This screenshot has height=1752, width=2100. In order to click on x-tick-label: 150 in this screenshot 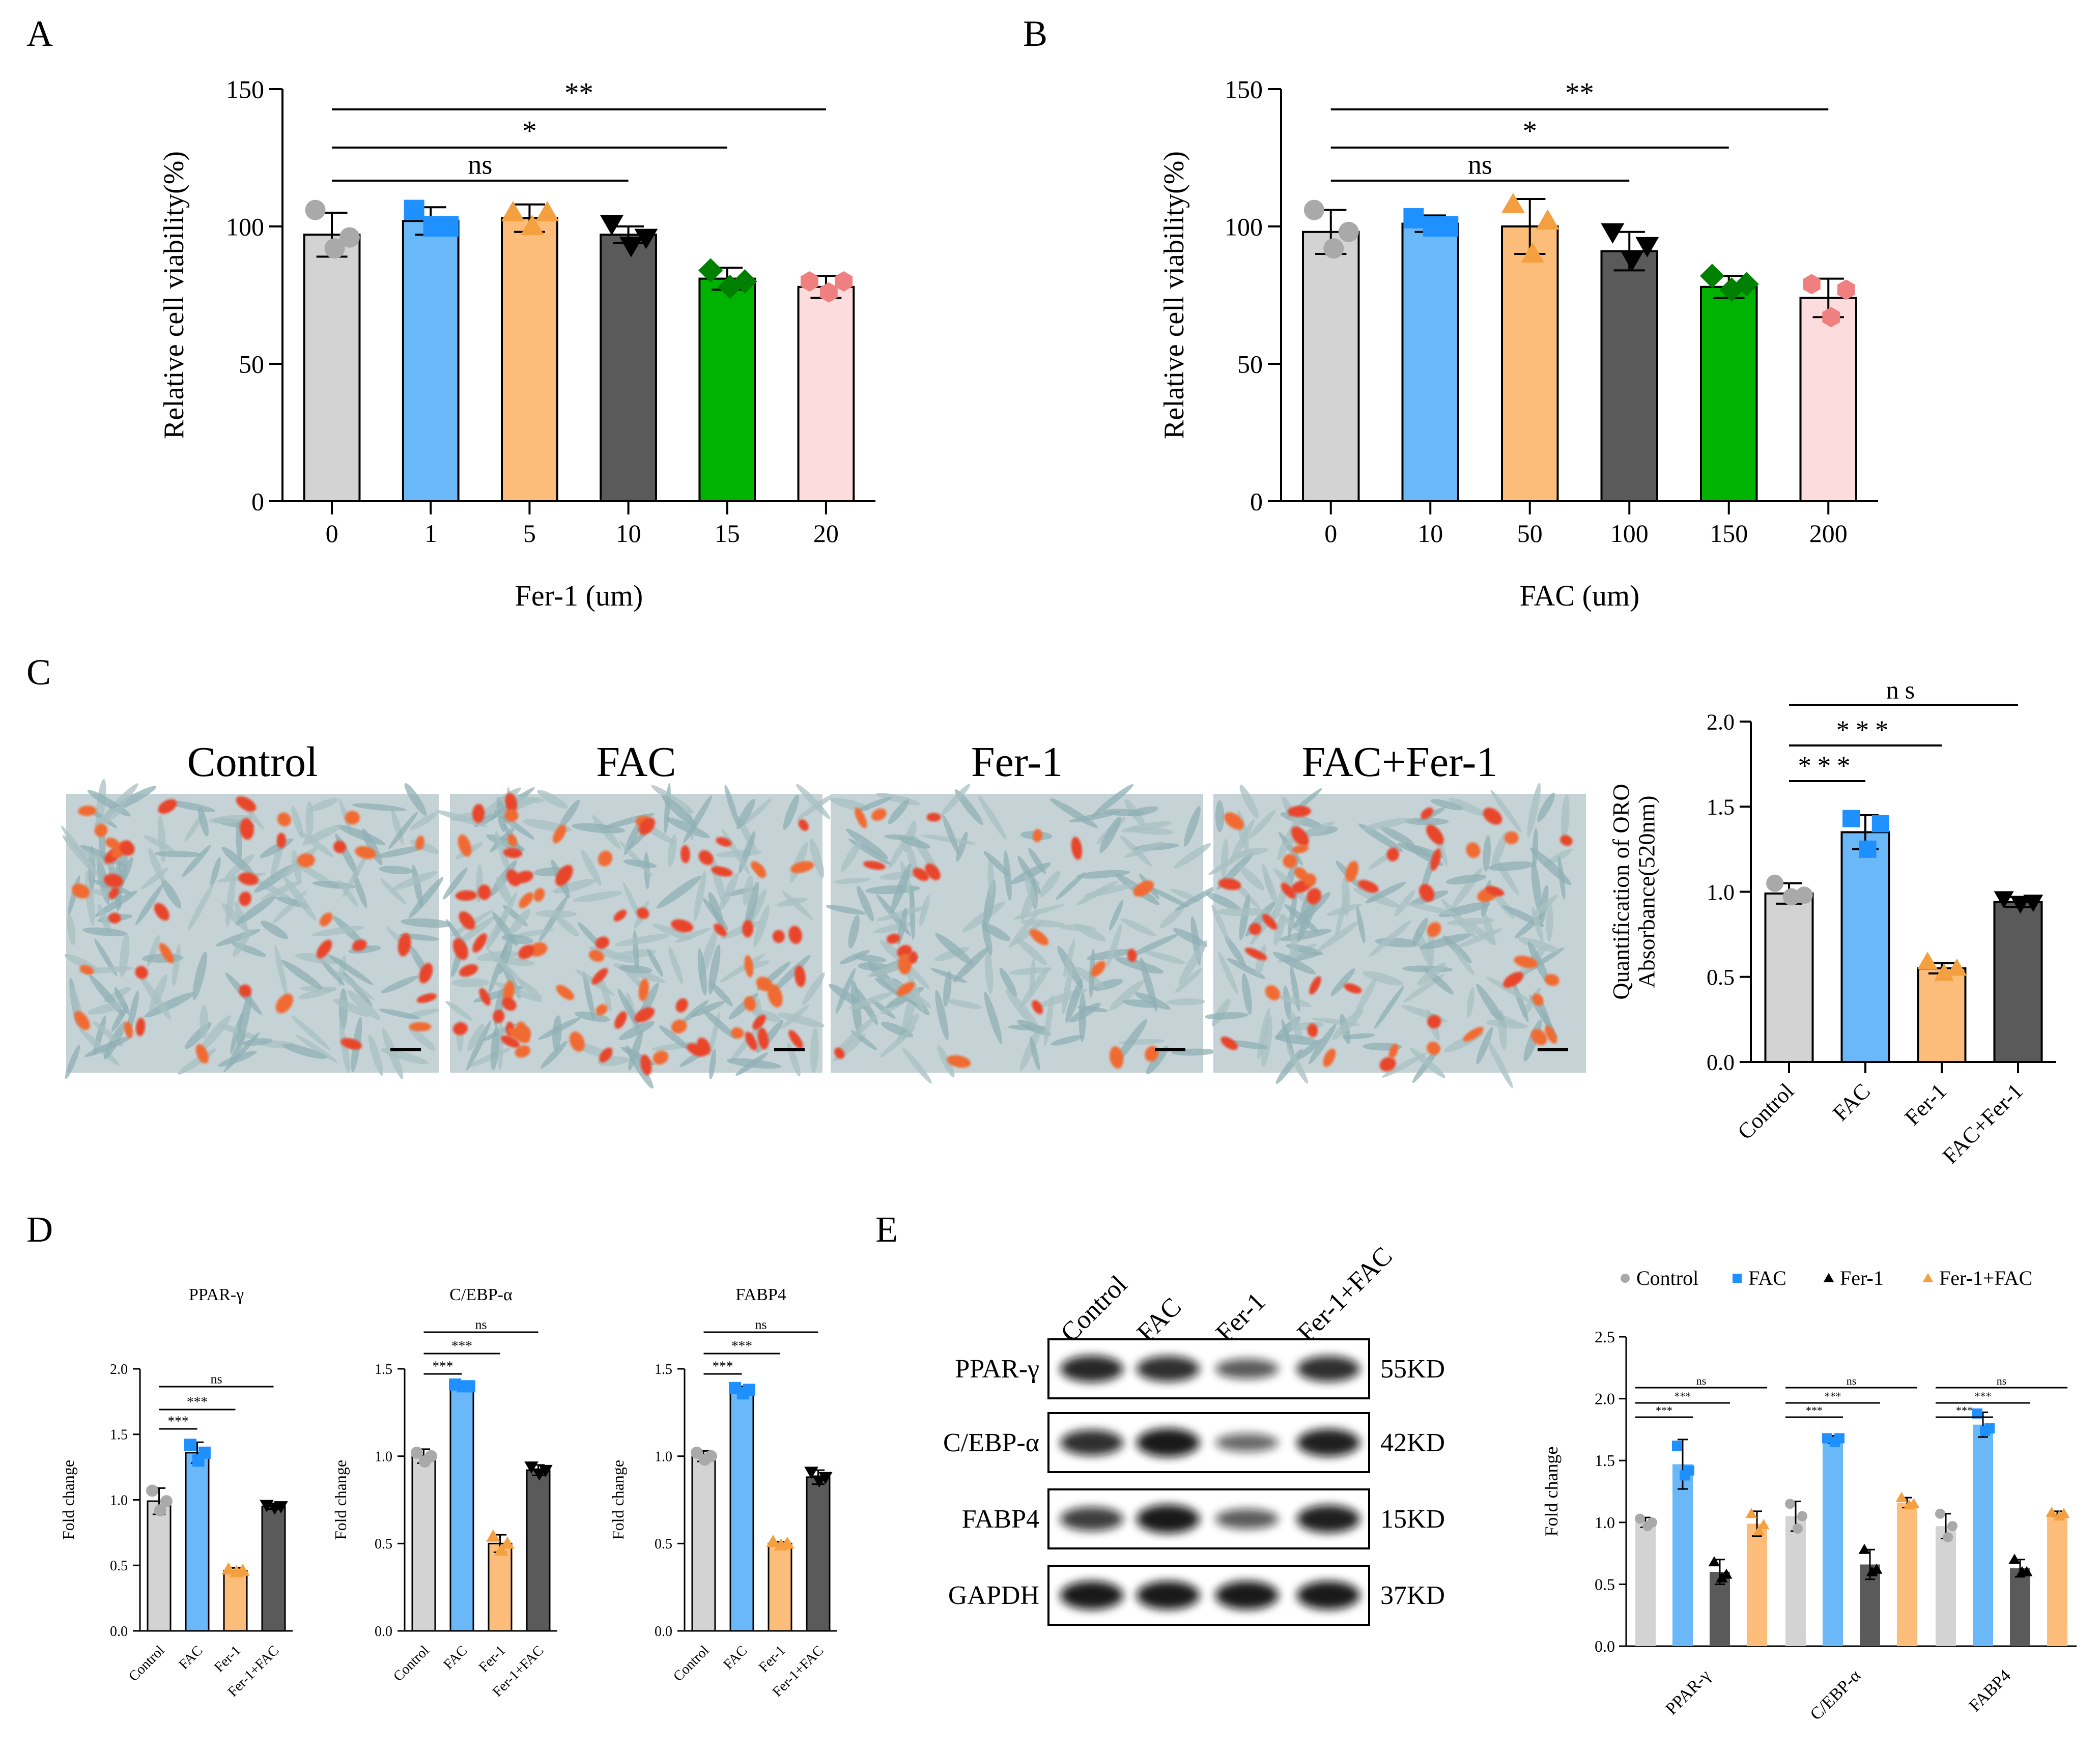, I will do `click(1729, 533)`.